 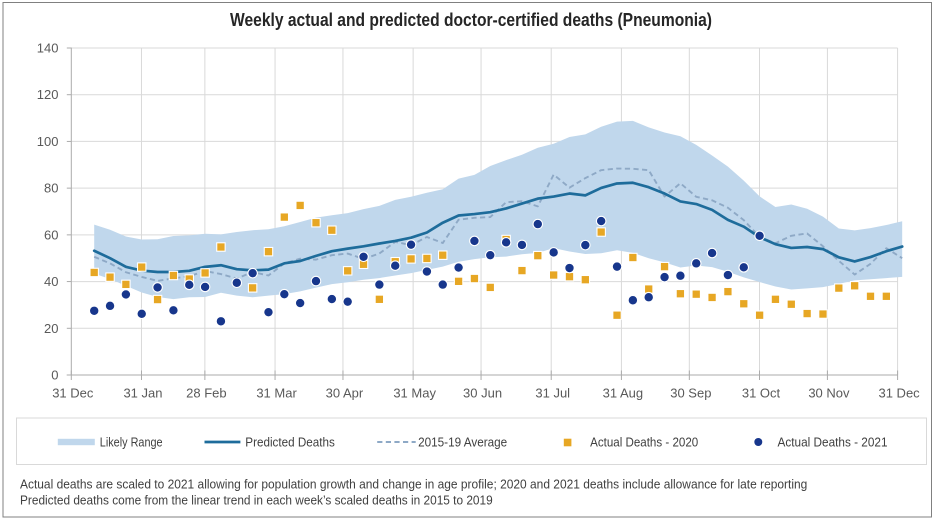 I want to click on svg-text: 30 Sep, so click(x=690, y=393).